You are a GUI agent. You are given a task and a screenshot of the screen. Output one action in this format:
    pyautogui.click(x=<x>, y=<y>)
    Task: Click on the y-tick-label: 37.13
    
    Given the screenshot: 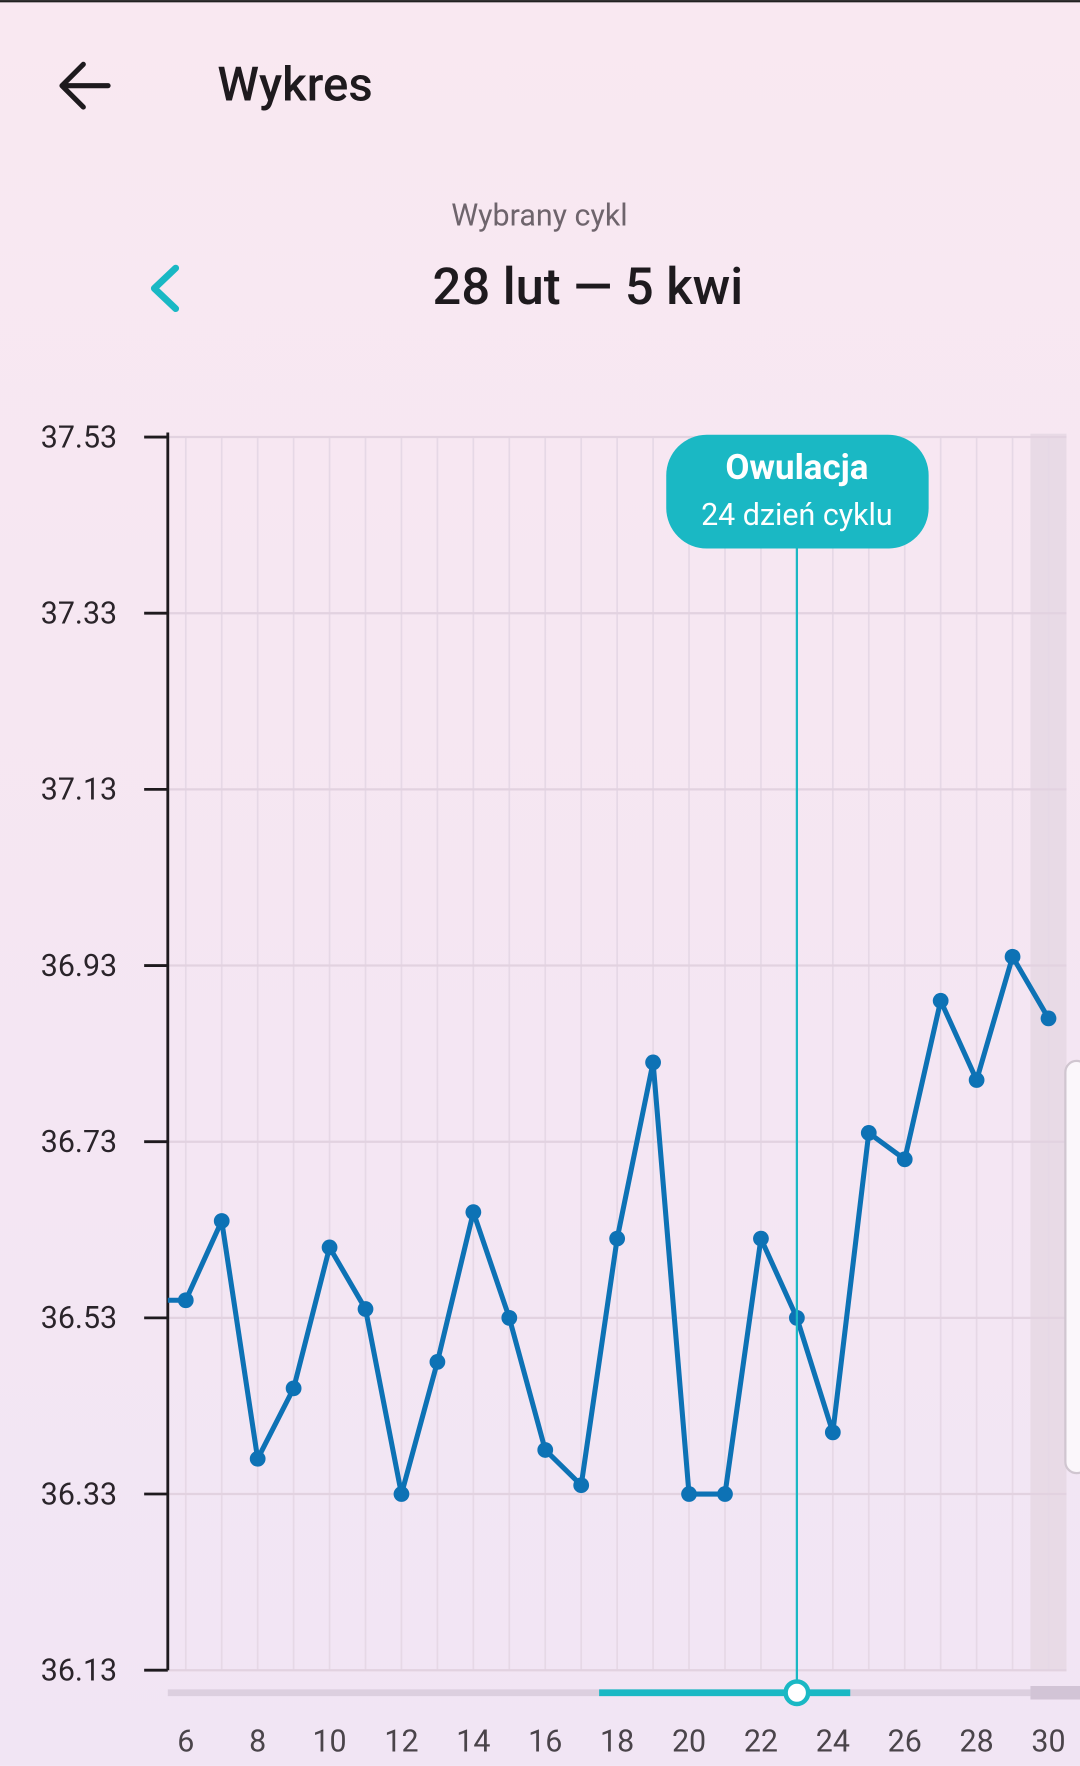 What is the action you would take?
    pyautogui.click(x=79, y=790)
    